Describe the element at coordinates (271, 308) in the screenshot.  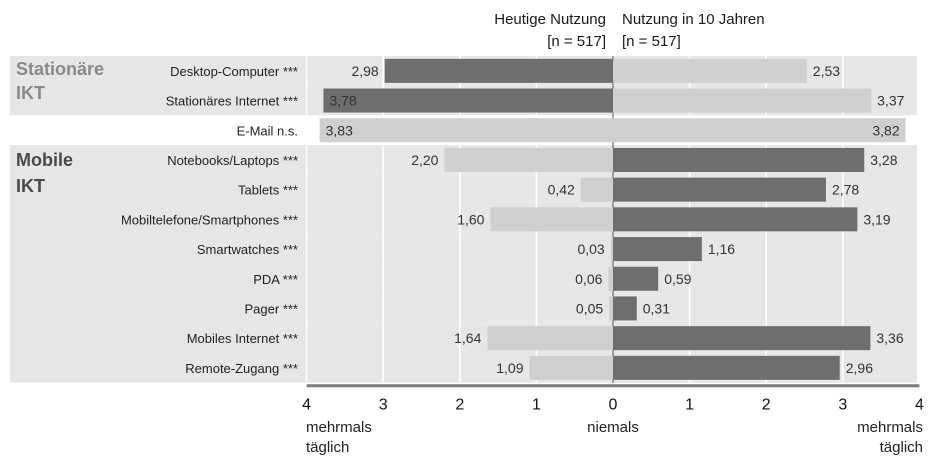
I see `category-label: Pager ***` at that location.